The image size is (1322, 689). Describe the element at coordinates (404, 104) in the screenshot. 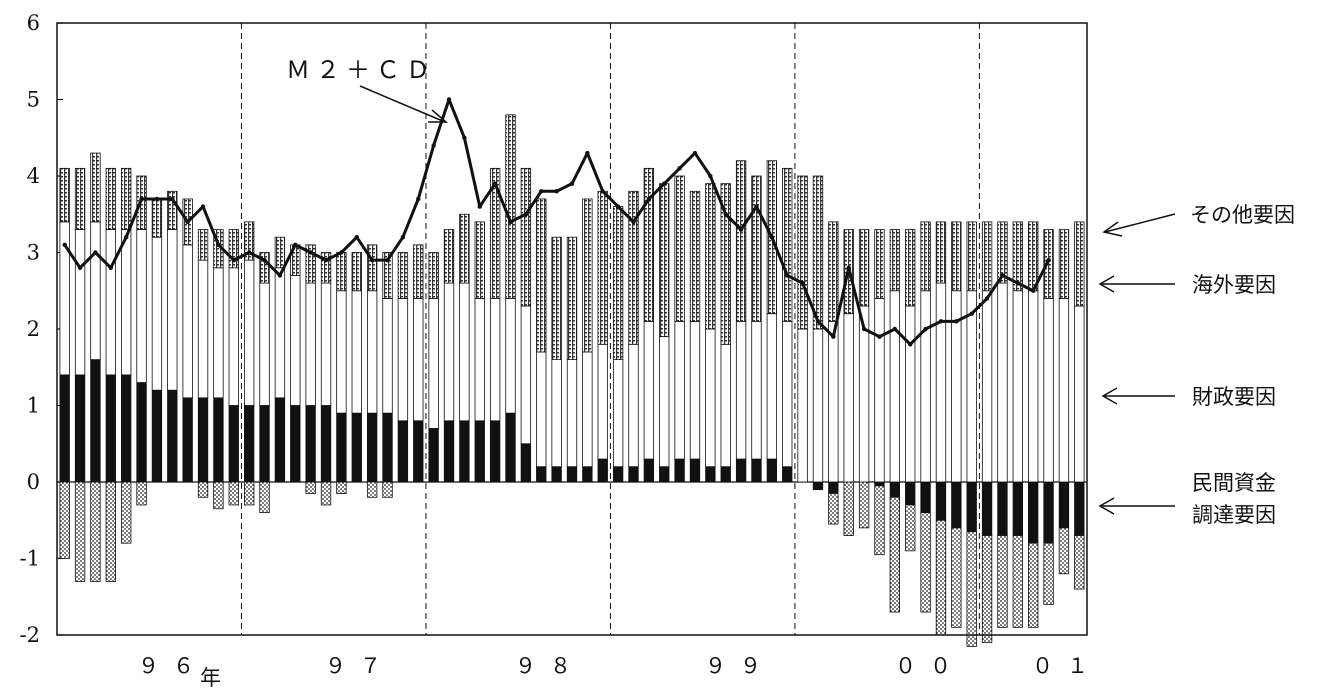

I see `m2cd-annotation-arrow` at that location.